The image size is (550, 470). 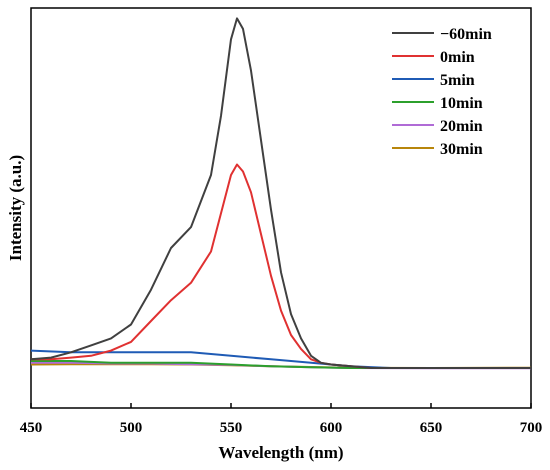 I want to click on x-tick-label: 550, so click(x=231, y=428).